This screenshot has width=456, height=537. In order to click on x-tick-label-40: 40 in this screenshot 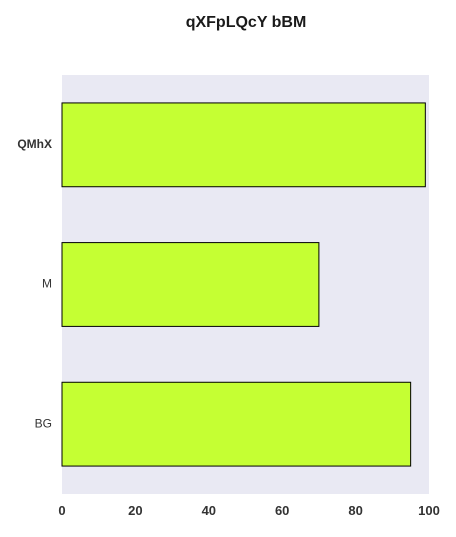, I will do `click(209, 510)`.